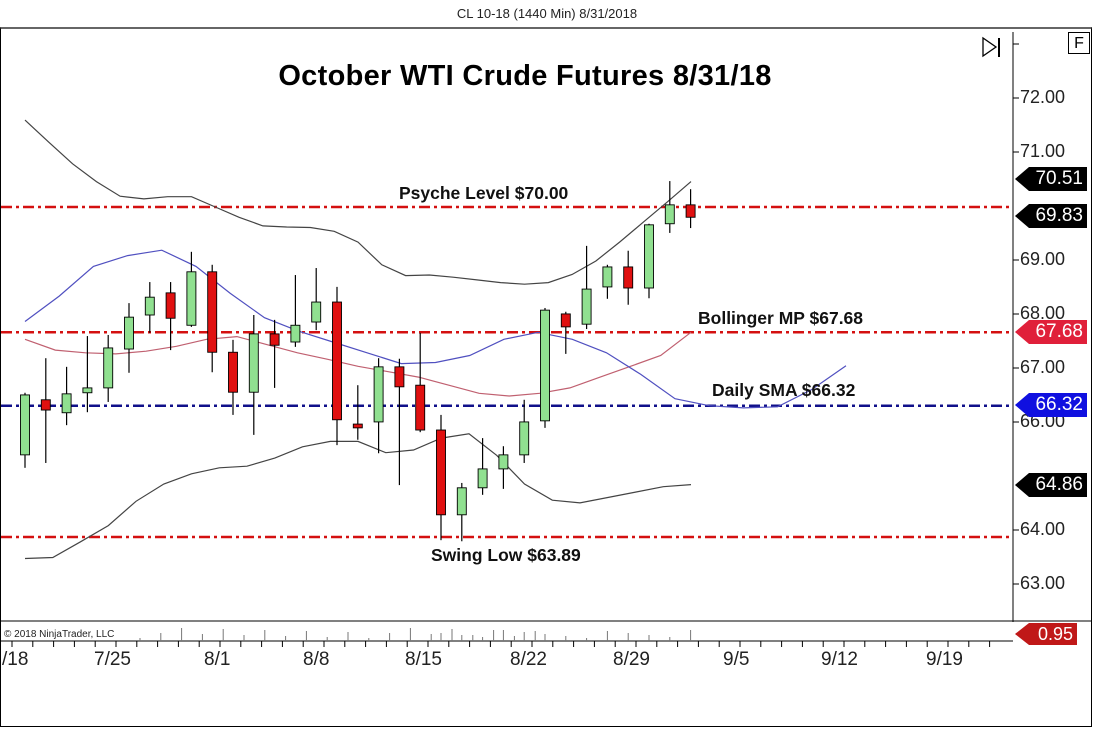  I want to click on price-tag-high: 70.51, so click(1051, 179).